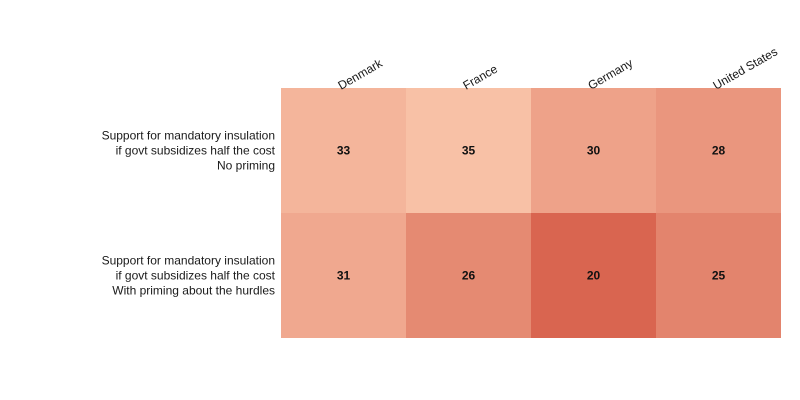 The image size is (800, 400). I want to click on row-label-1-line-2: if govt subsidizes half the cost, so click(196, 151).